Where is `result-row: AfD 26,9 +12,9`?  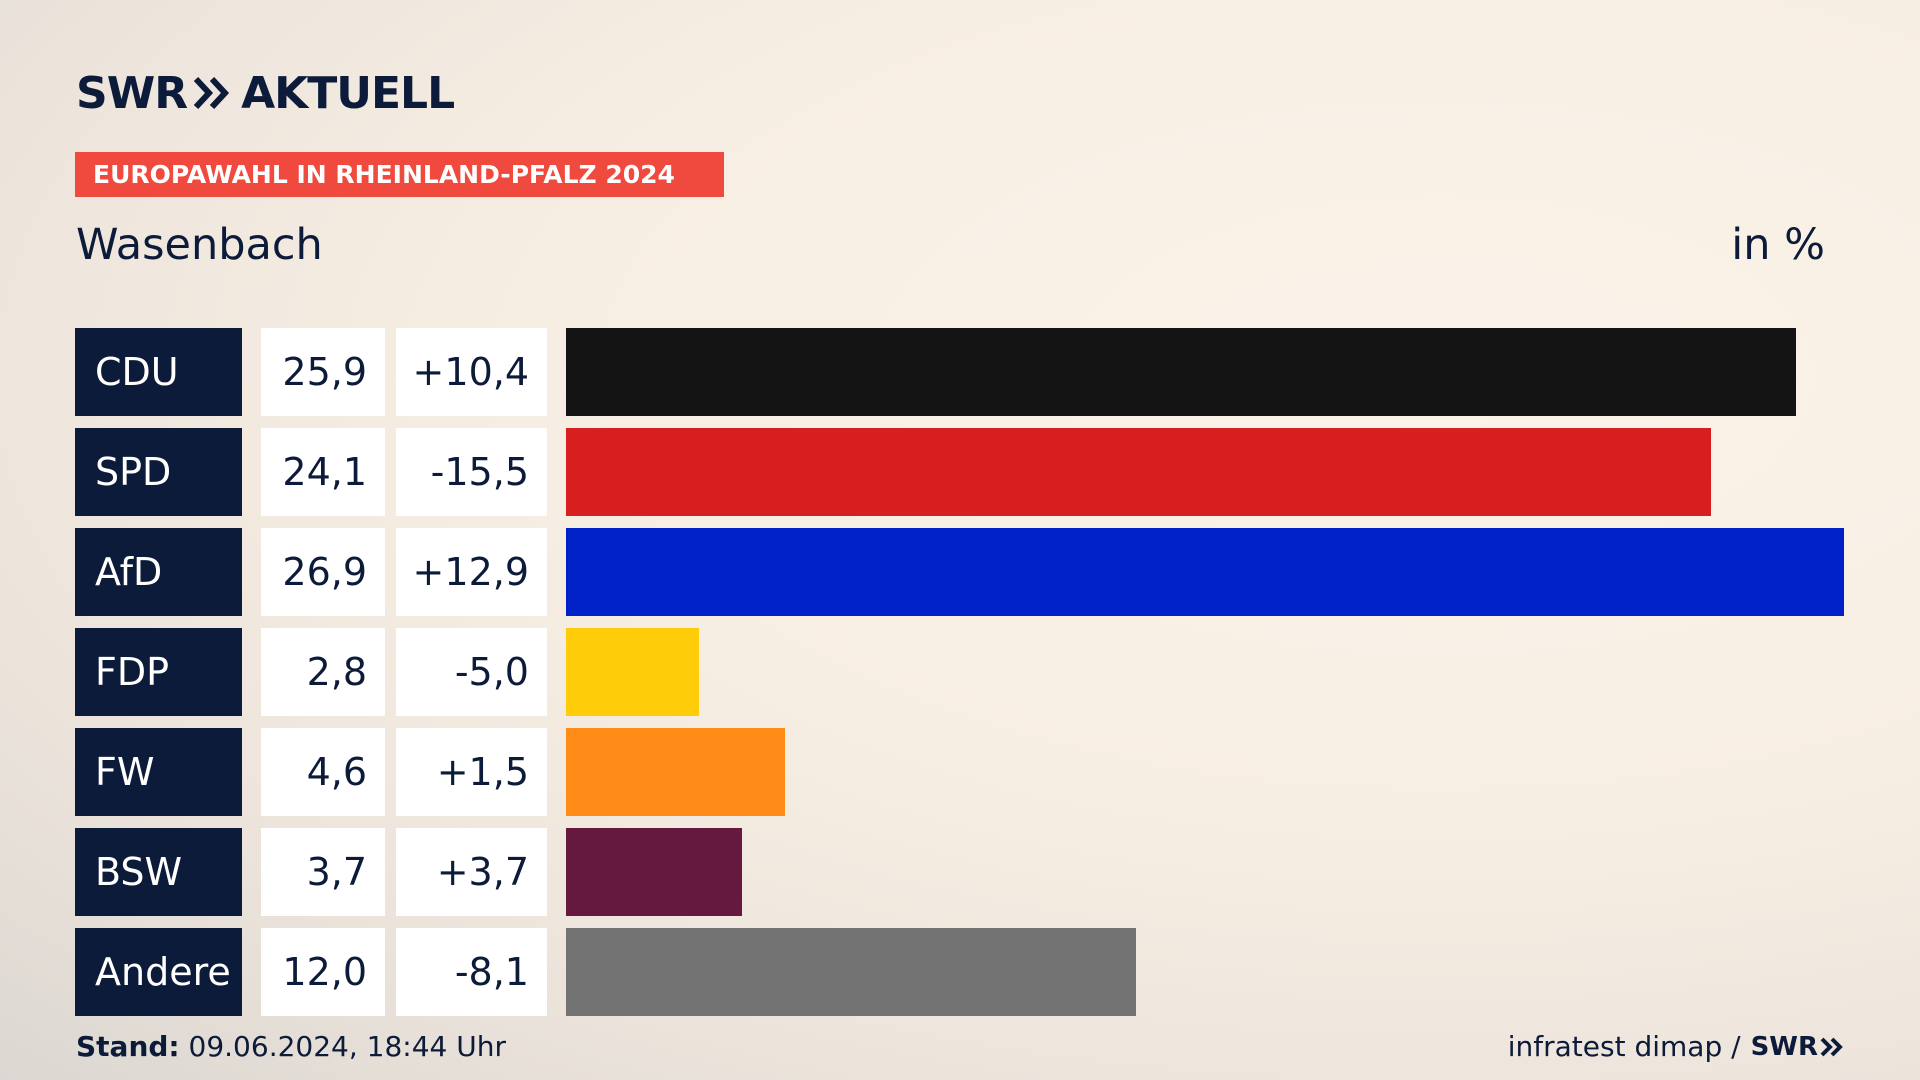
result-row: AfD 26,9 +12,9 is located at coordinates (960, 572).